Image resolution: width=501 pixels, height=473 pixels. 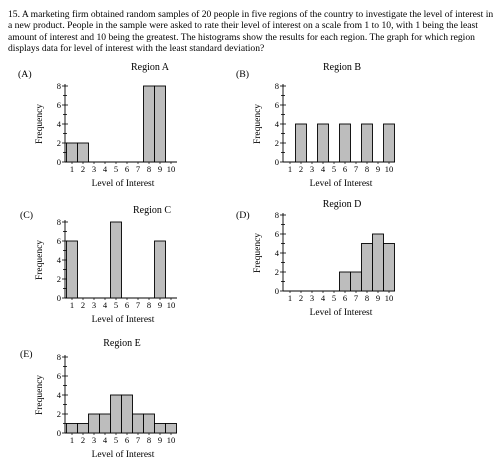 I want to click on chart-title: Region D, so click(x=342, y=204).